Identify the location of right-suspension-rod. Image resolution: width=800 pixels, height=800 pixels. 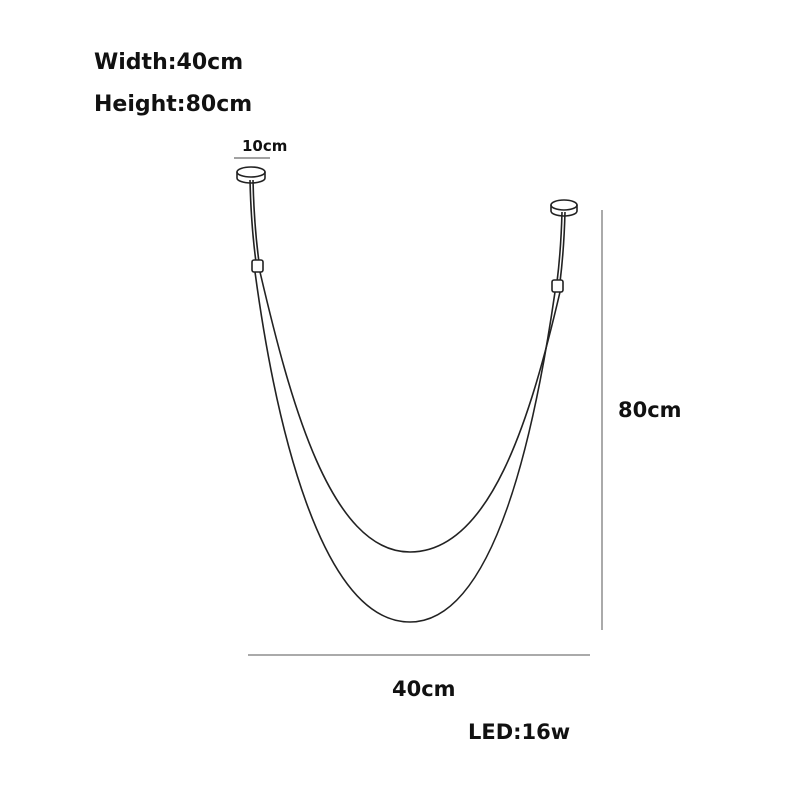
(561, 247).